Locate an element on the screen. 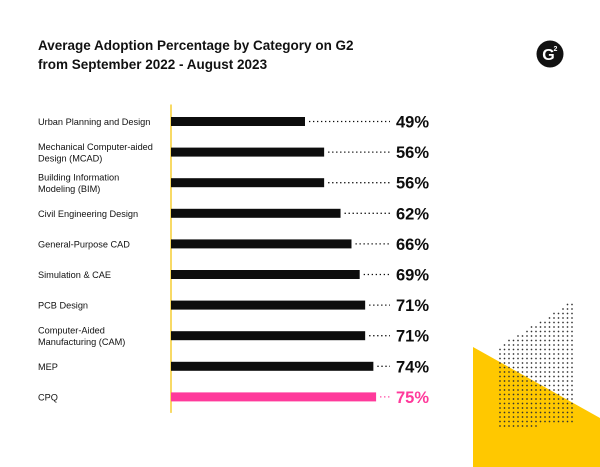  category-label: Simulation & CAE is located at coordinates (74, 275).